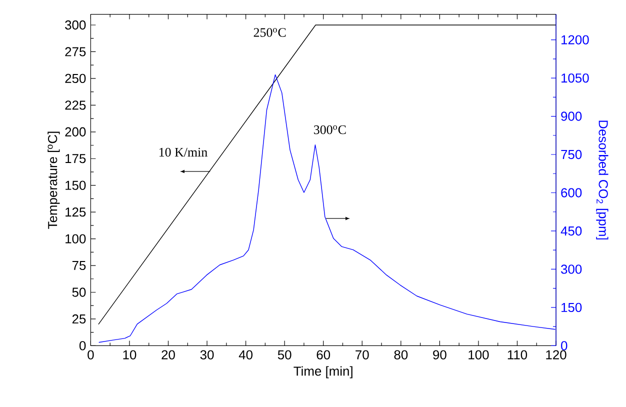 This screenshot has height=407, width=626. Describe the element at coordinates (602, 180) in the screenshot. I see `y2-axis-title: Desorbed CO$_{2}$ [ppm]` at that location.